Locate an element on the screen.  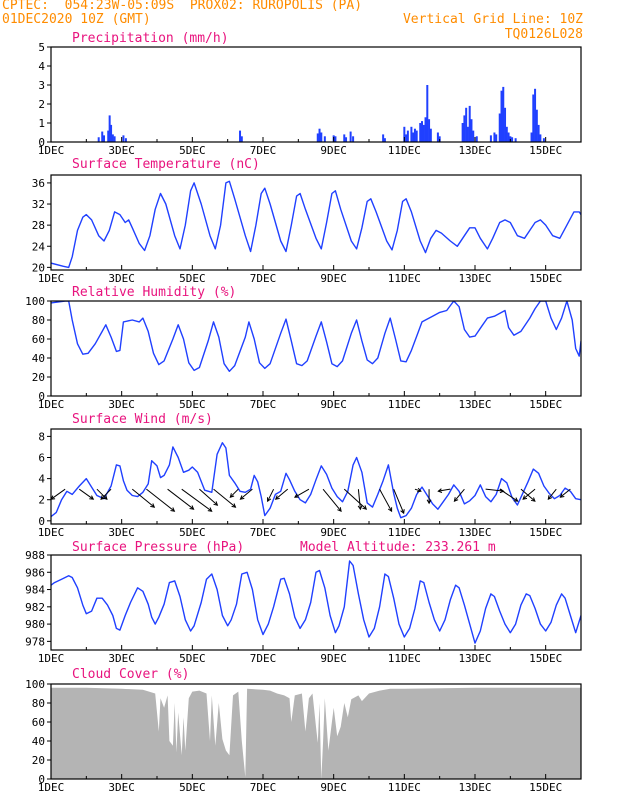
wind-x-tick-label: 15DEC is located at coordinates (545, 532).